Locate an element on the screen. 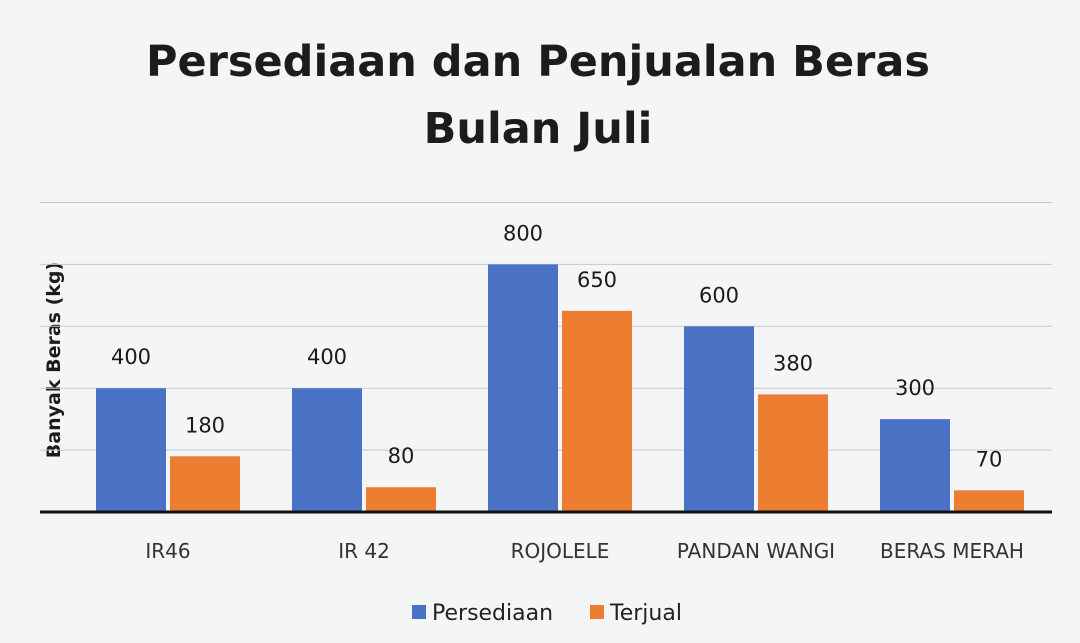 The image size is (1080, 643). data-label-persediaan-4: 300 is located at coordinates (915, 388).